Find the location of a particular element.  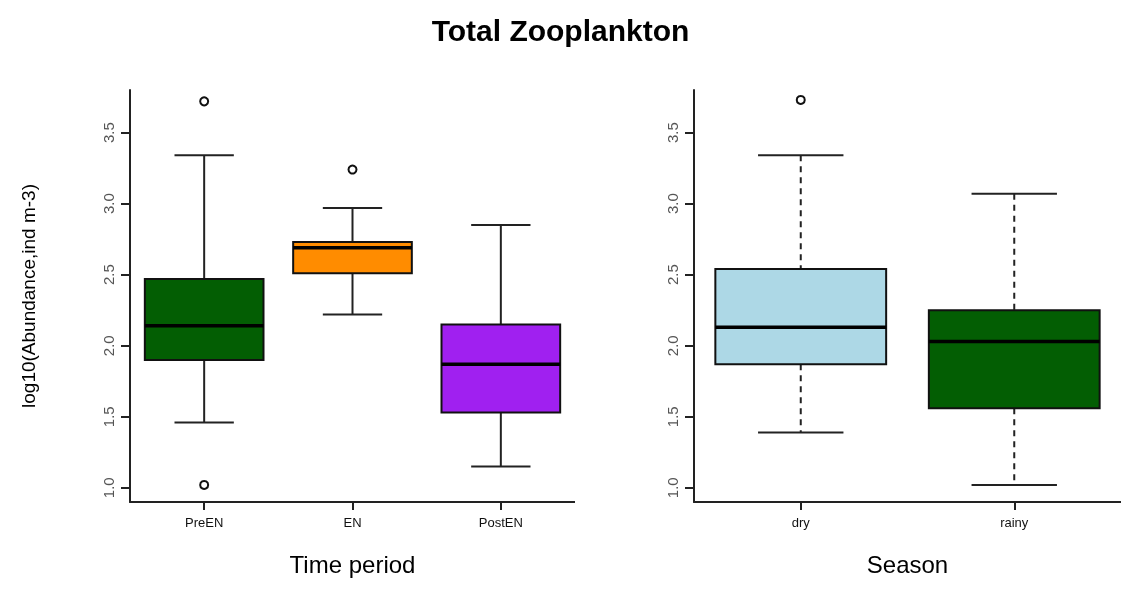

x-axis-title: Season is located at coordinates (907, 564).